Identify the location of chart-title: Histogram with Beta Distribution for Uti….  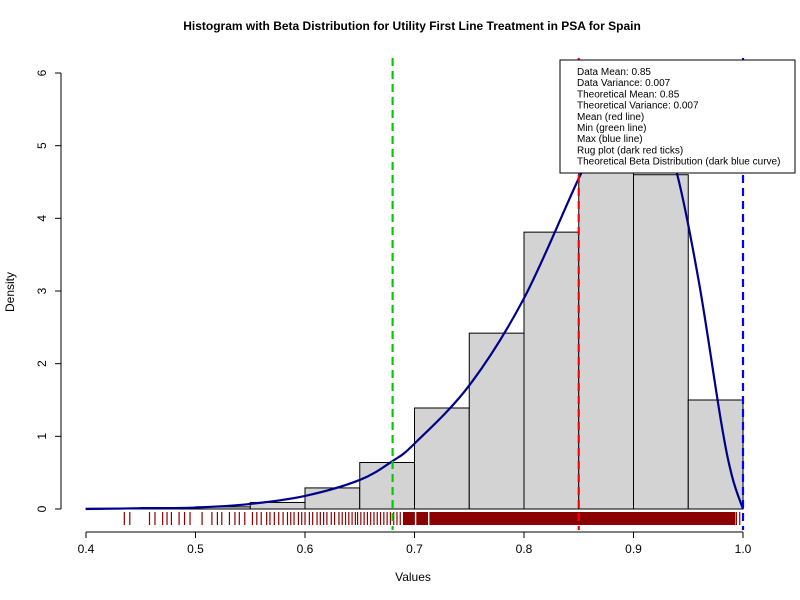
(412, 26).